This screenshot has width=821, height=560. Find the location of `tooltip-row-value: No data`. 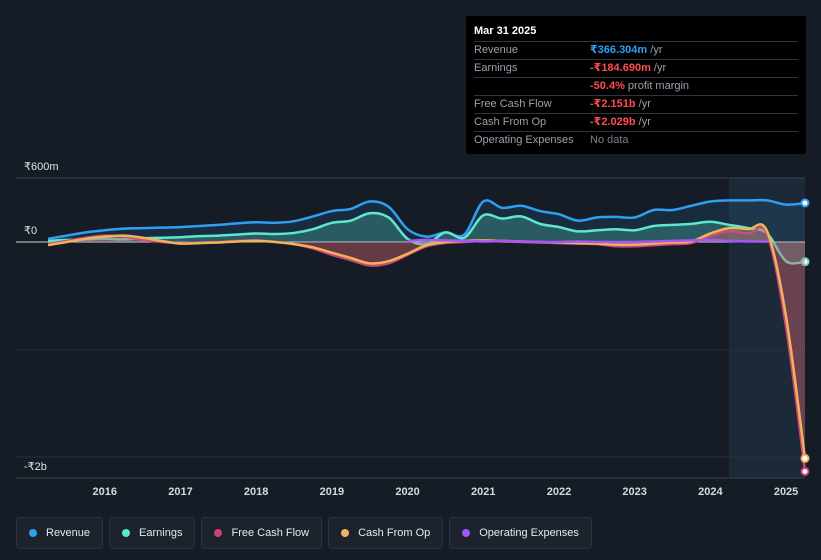

tooltip-row-value: No data is located at coordinates (609, 140).